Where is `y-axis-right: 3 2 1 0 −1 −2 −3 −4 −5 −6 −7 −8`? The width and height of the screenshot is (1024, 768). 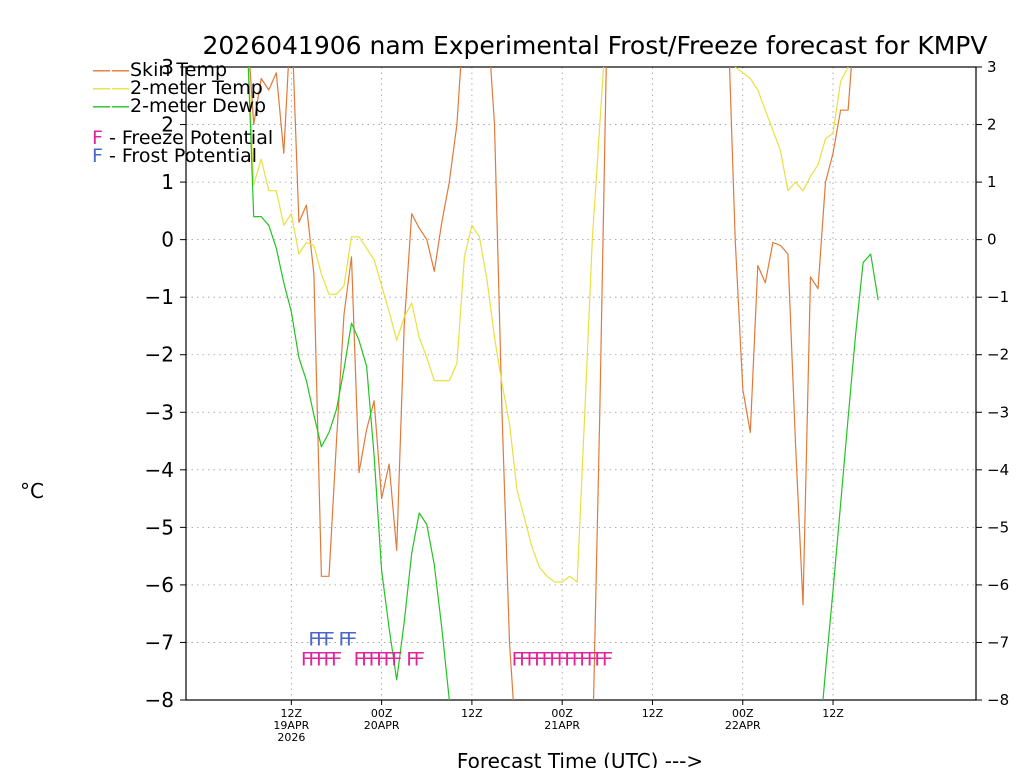 y-axis-right: 3 2 1 0 −1 −2 −3 −4 −5 −6 −7 −8 is located at coordinates (992, 383).